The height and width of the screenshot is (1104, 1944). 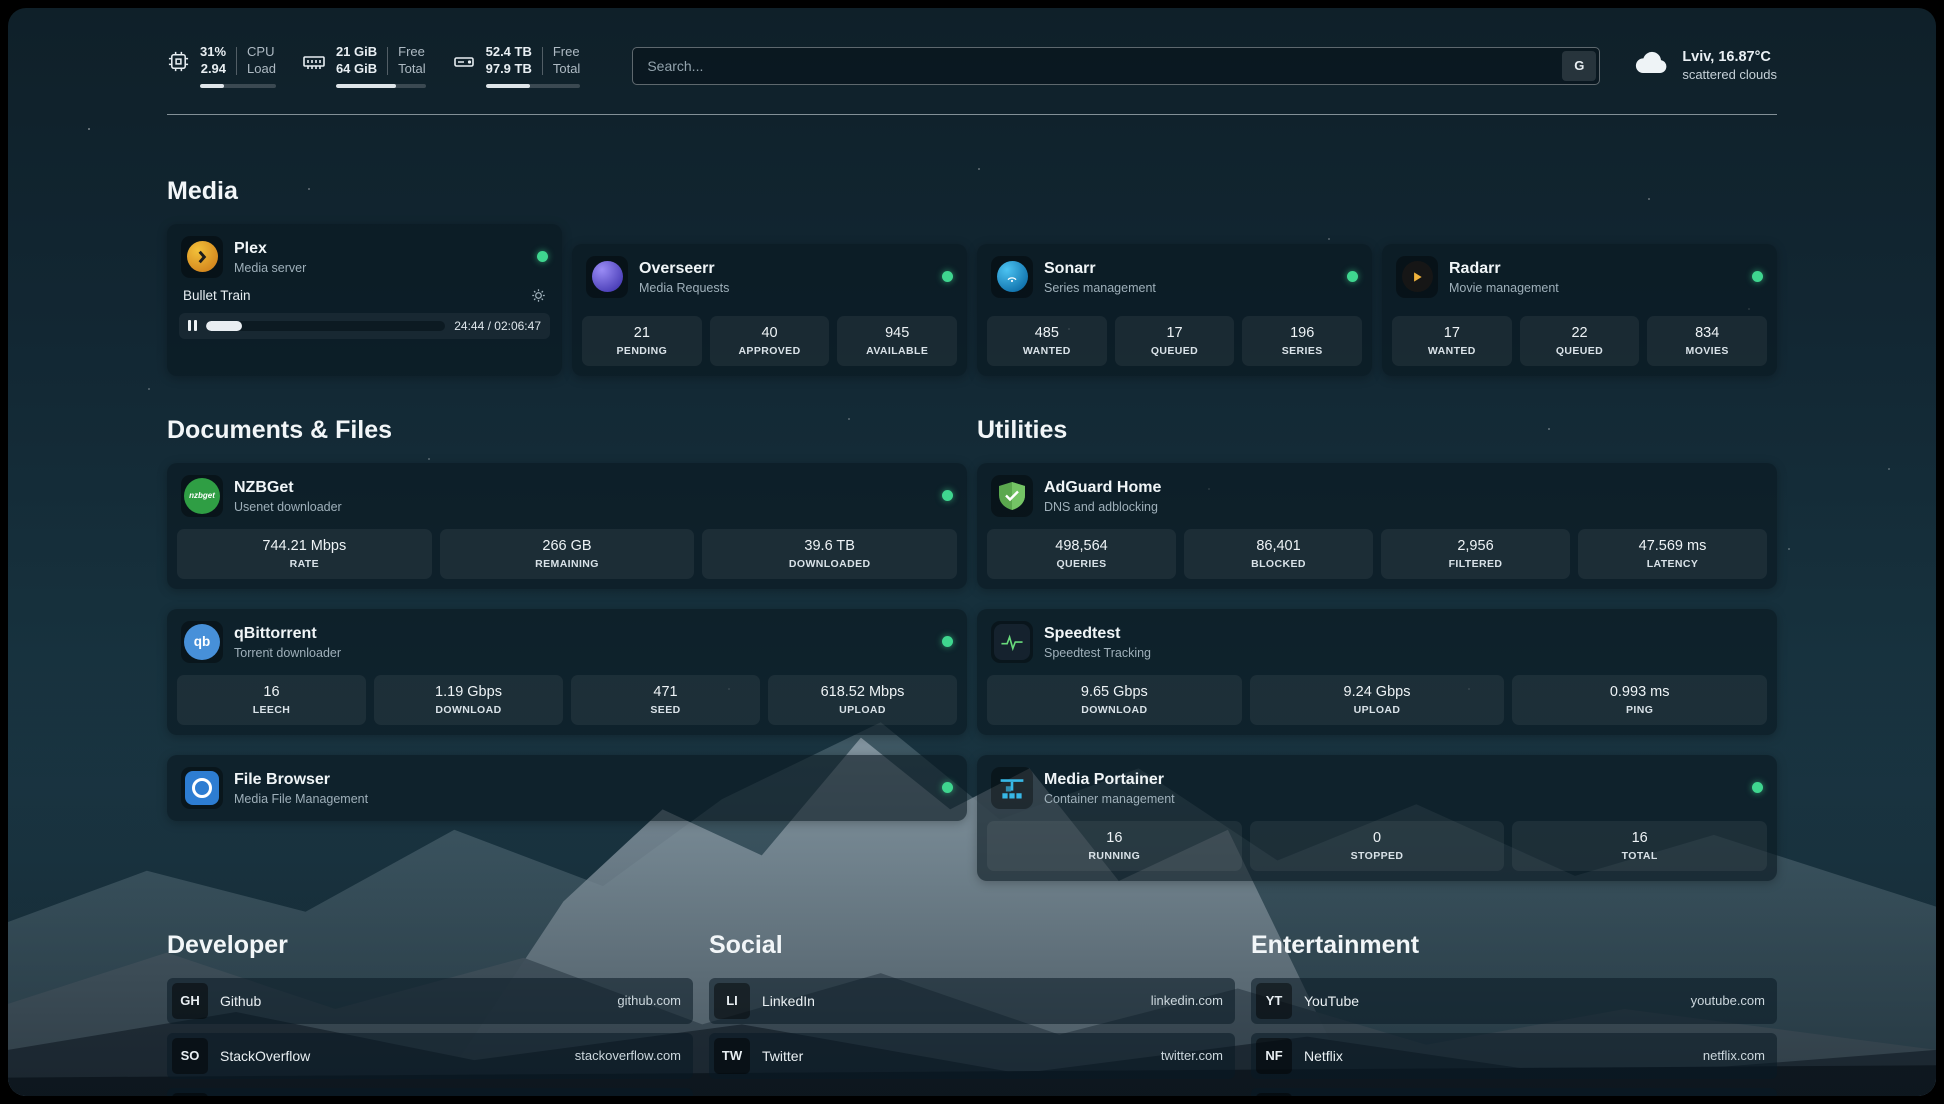 I want to click on bookmark-youtube: YT YouTube youtube.com, so click(x=1514, y=1000).